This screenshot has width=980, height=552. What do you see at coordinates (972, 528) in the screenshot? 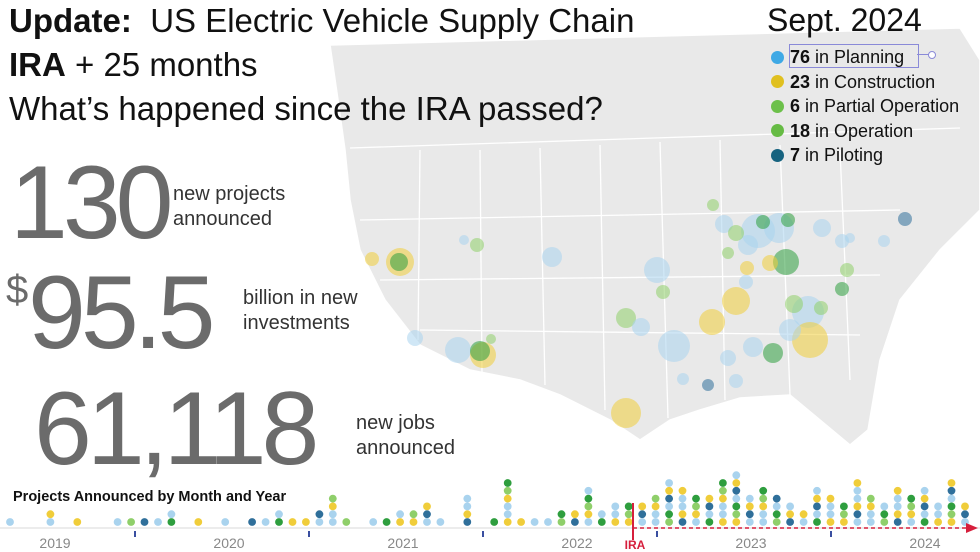
I see `ira-arrow-head` at bounding box center [972, 528].